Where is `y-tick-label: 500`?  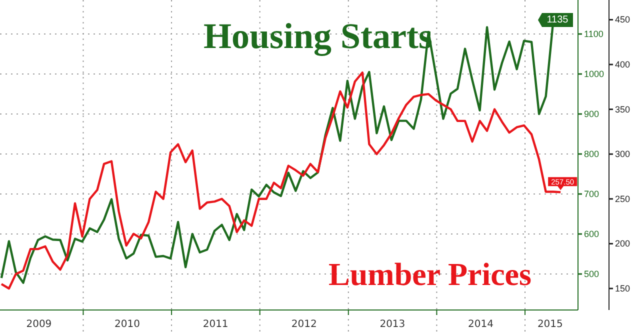 y-tick-label: 500 is located at coordinates (592, 274).